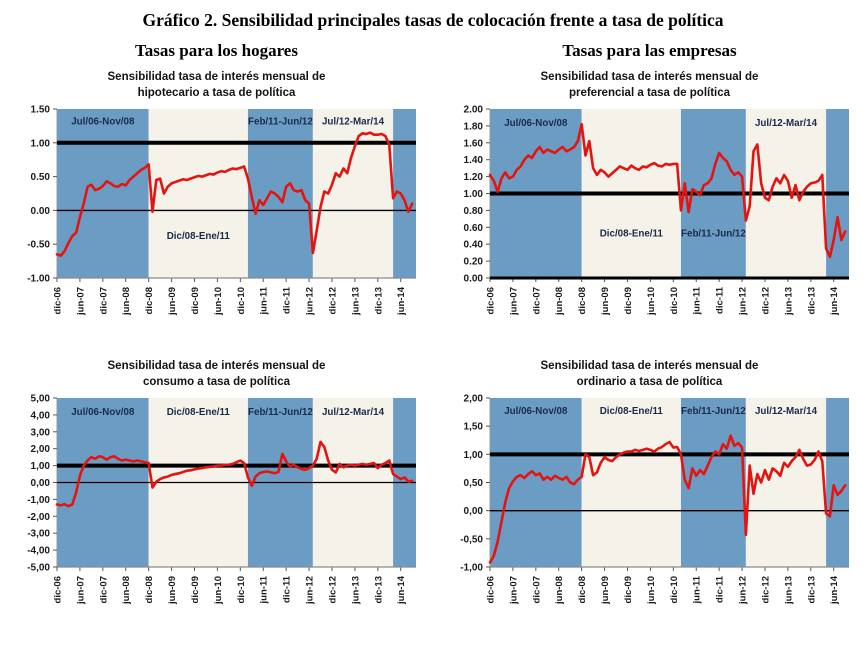 This screenshot has height=660, width=866. What do you see at coordinates (473, 279) in the screenshot?
I see `y-tick-label: 0.00` at bounding box center [473, 279].